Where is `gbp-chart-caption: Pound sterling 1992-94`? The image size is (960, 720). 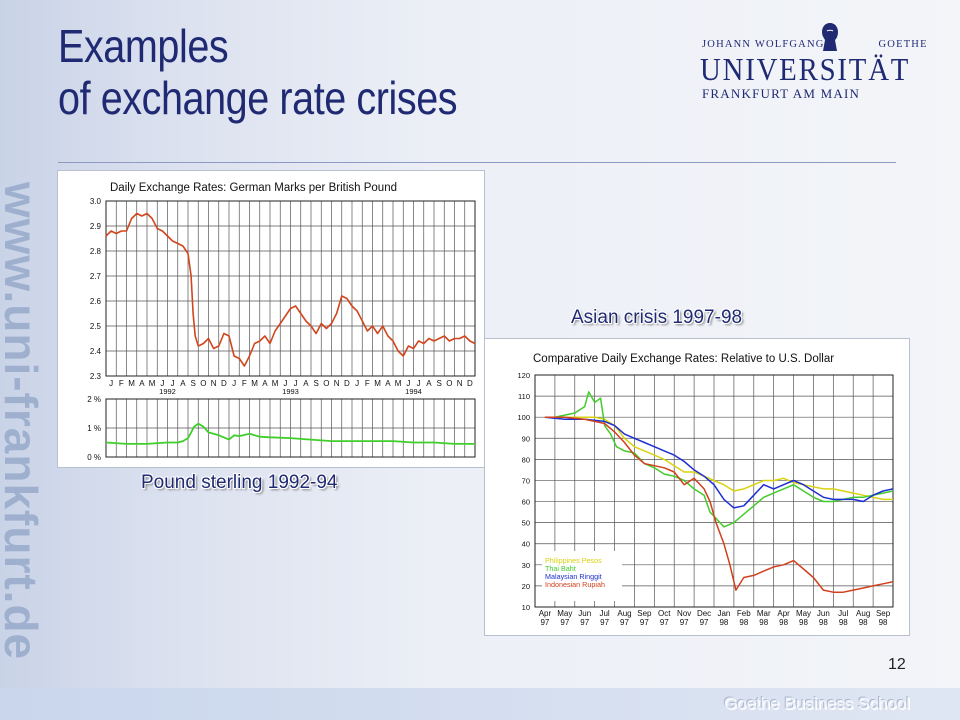 gbp-chart-caption: Pound sterling 1992-94 is located at coordinates (239, 482).